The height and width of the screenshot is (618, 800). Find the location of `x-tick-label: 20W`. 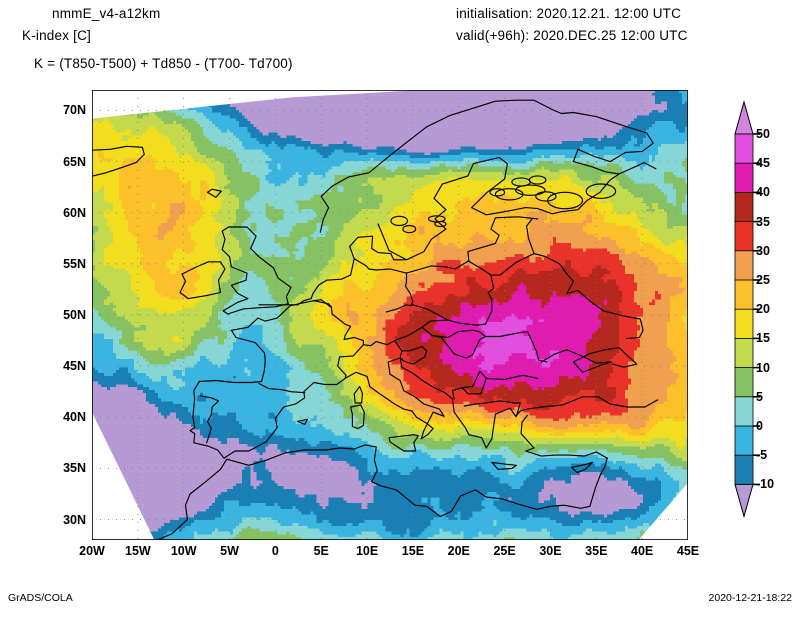

x-tick-label: 20W is located at coordinates (92, 551).